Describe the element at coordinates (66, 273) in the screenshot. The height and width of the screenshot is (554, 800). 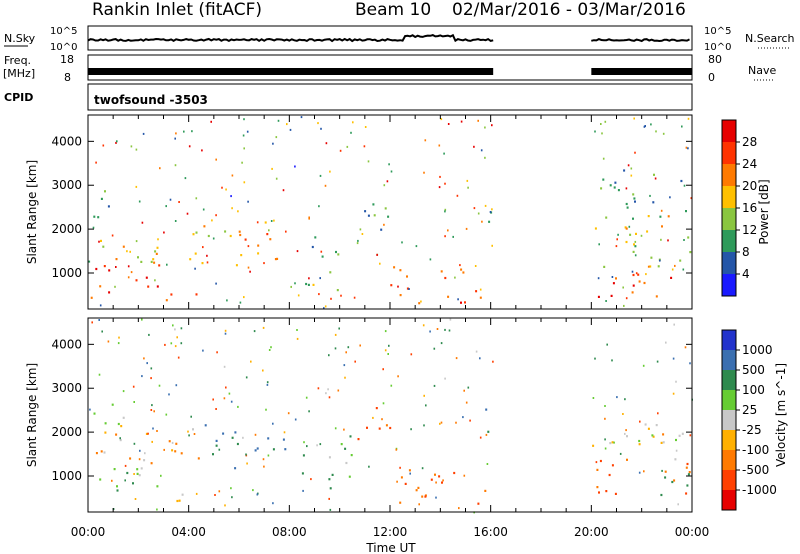
I see `y-tick-label: 1000` at that location.